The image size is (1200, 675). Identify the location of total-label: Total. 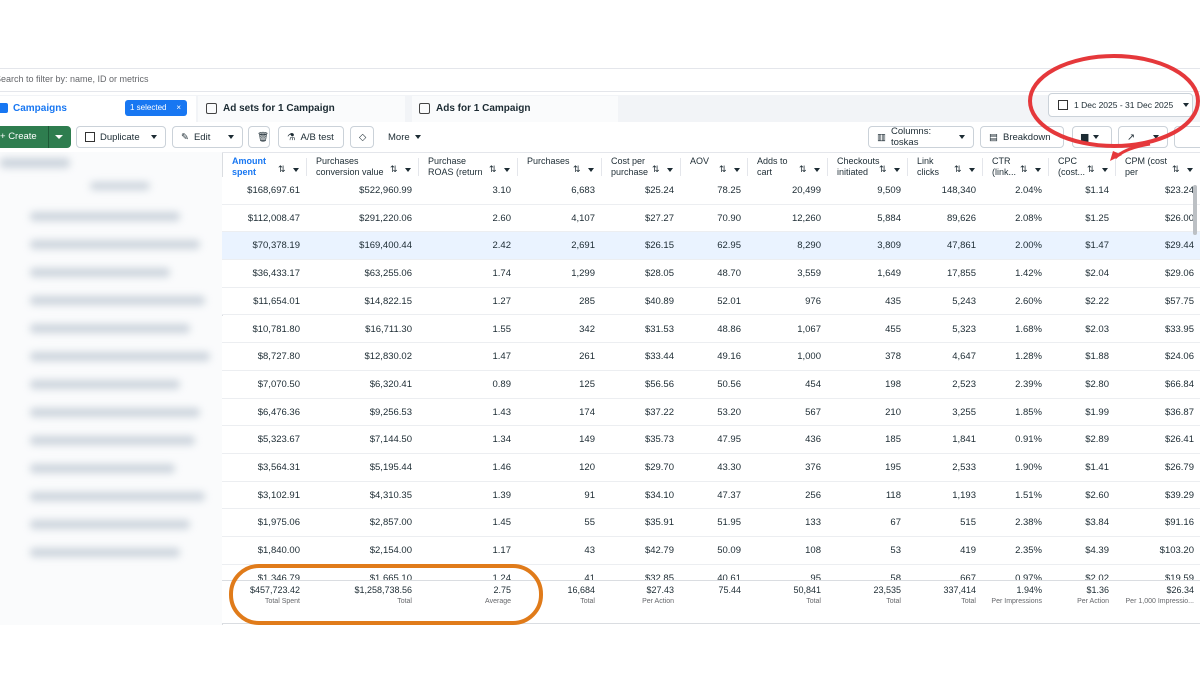
(968, 601).